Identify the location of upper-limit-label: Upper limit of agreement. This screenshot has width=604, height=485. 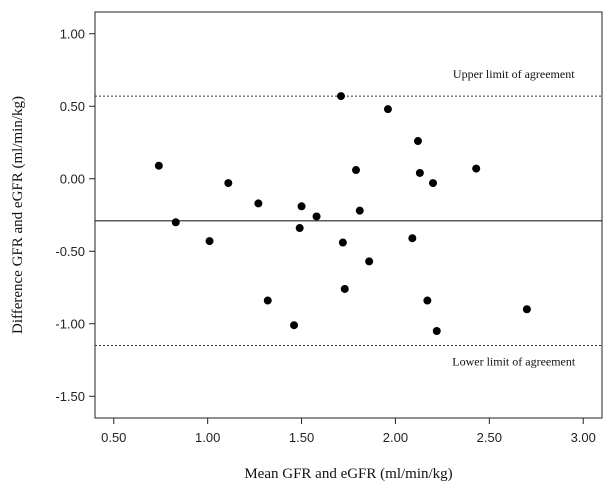
(514, 74).